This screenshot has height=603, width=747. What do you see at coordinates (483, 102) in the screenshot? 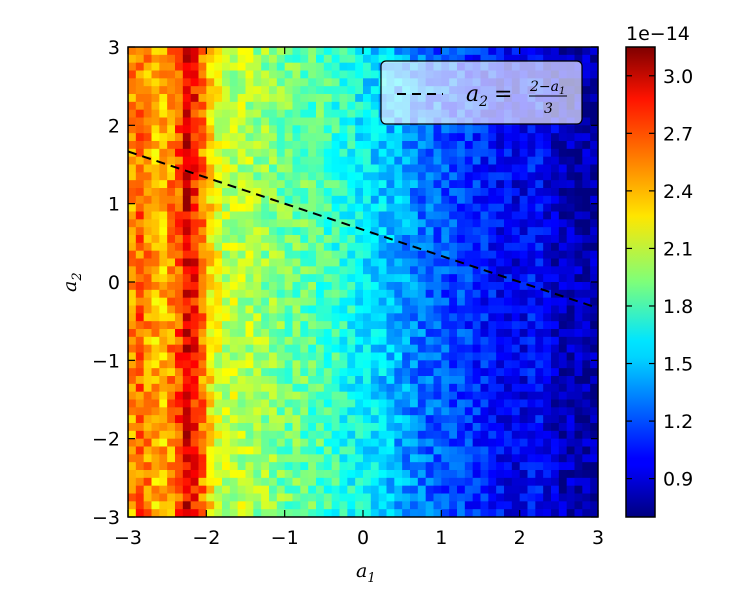
I see `legend-subscript: 2` at bounding box center [483, 102].